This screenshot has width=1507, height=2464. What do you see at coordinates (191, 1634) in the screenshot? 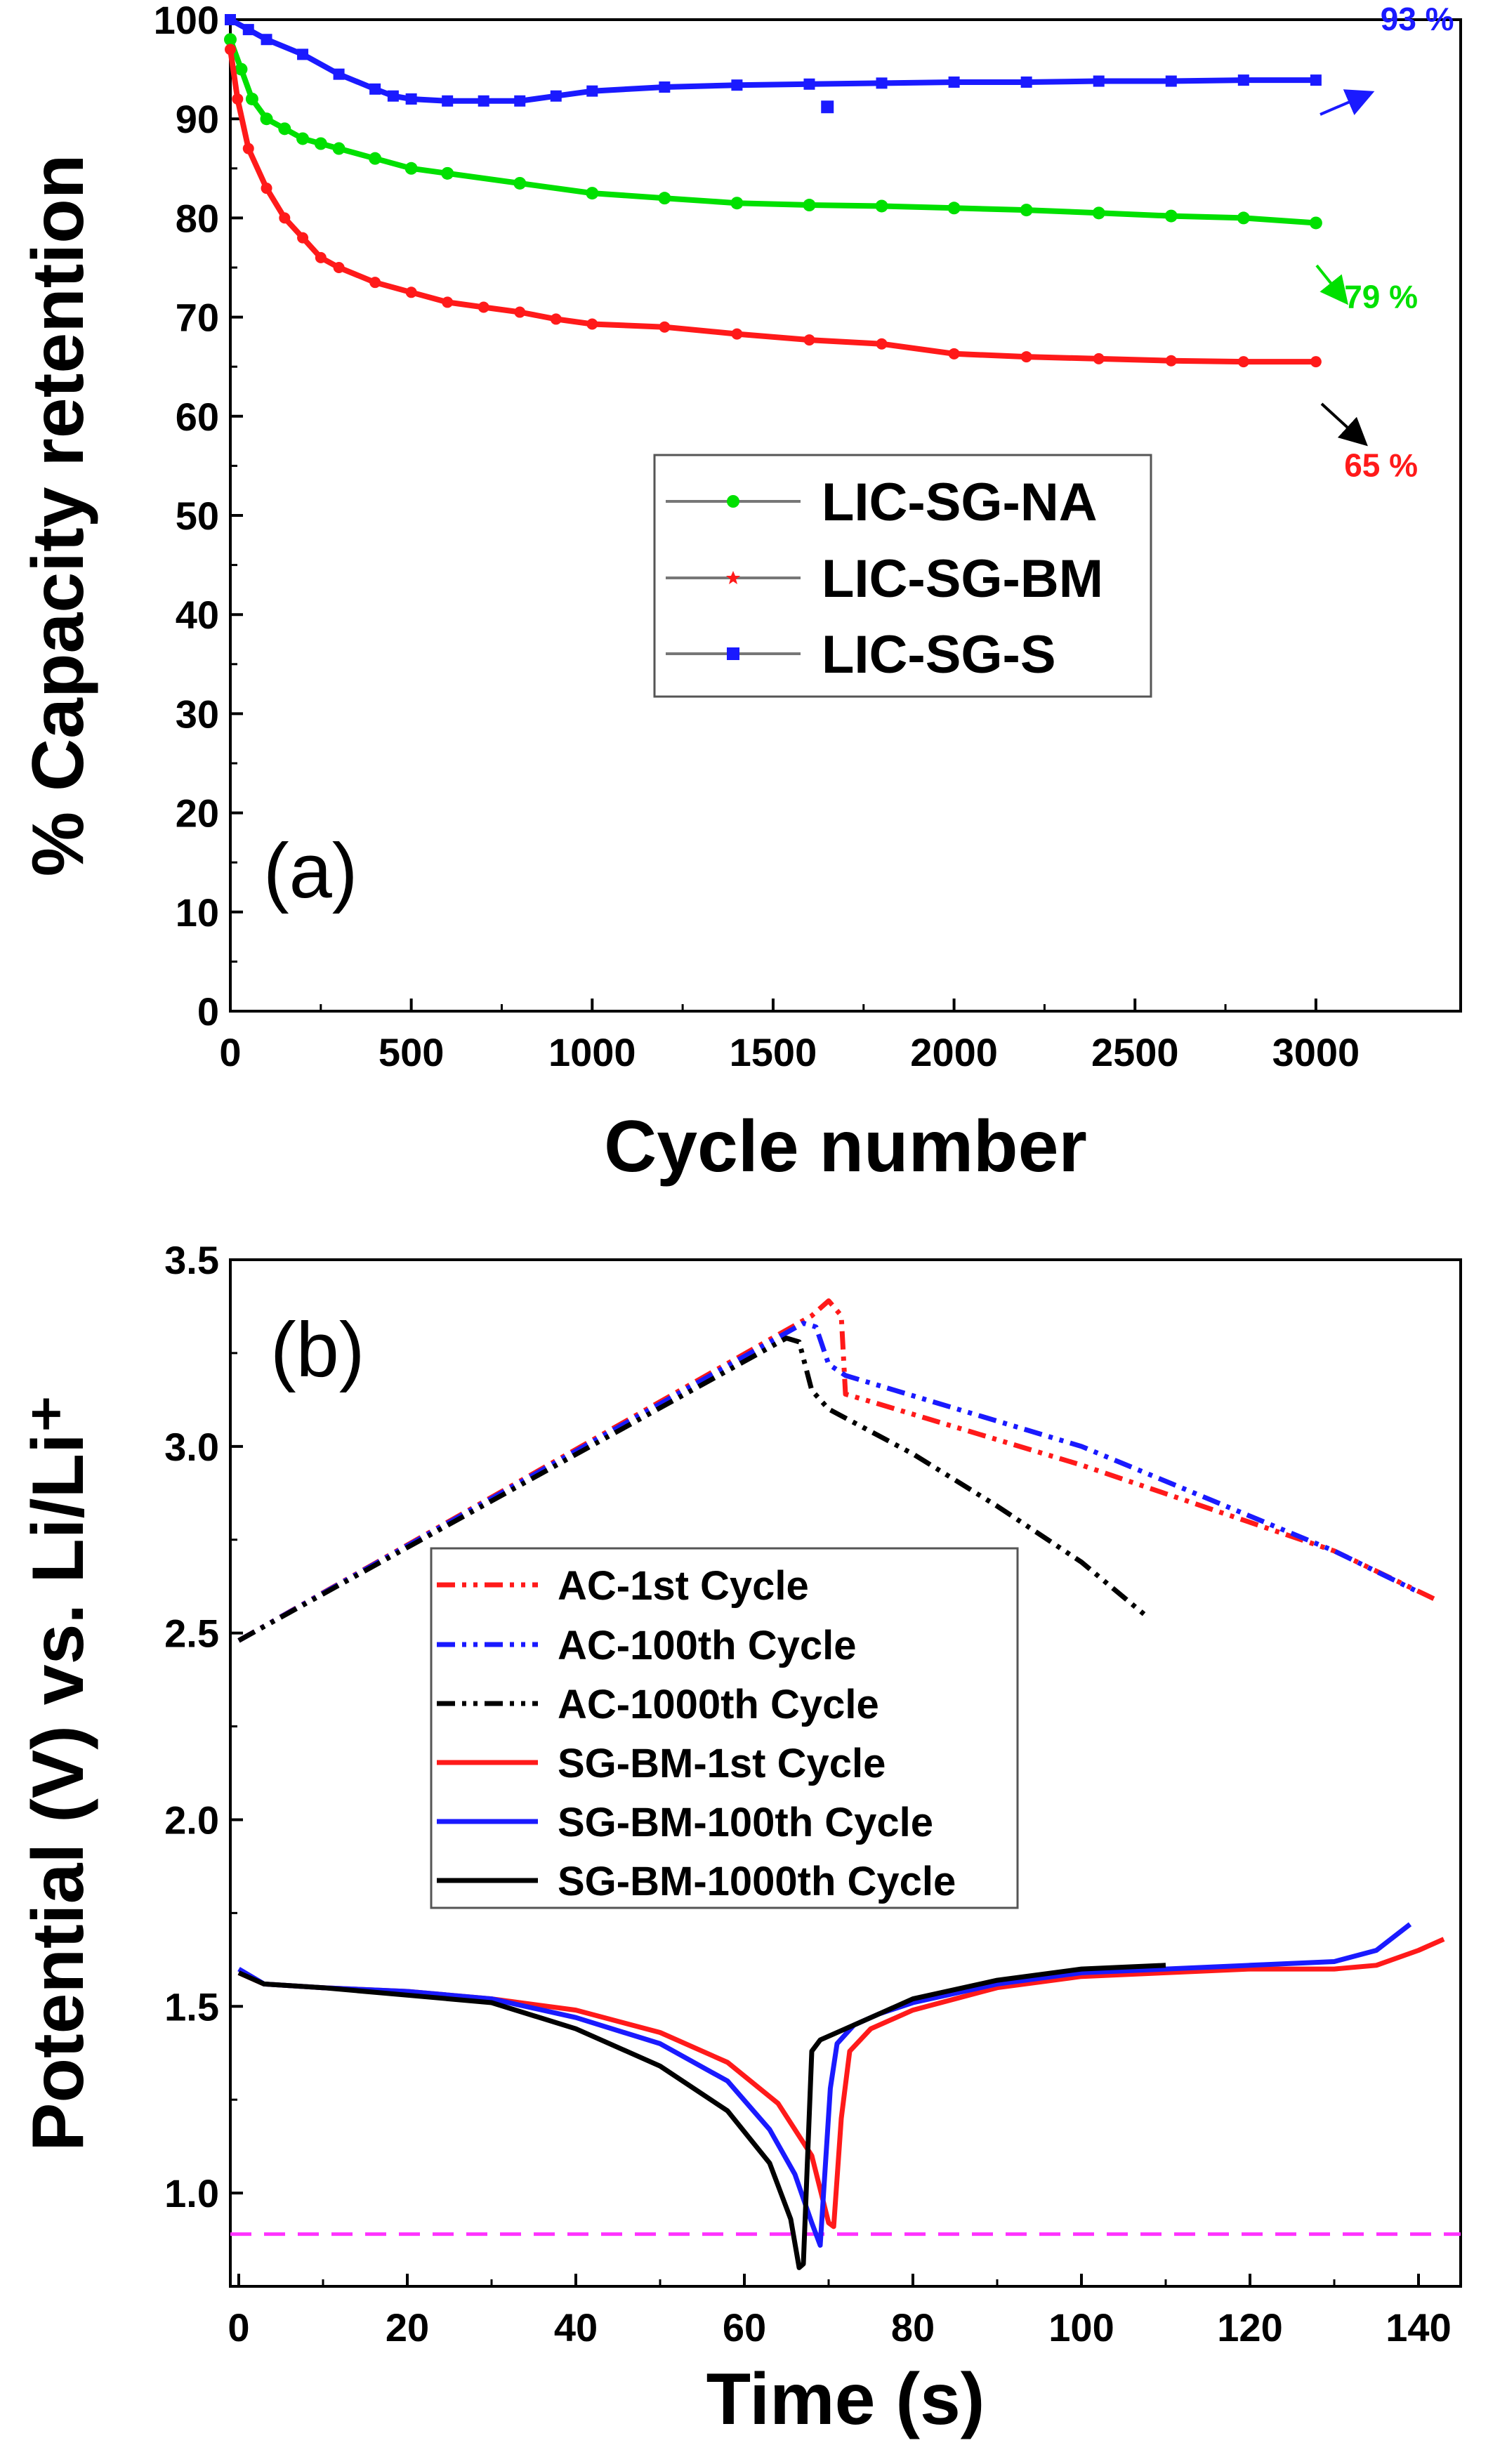
I see `y-tick-label: 2.5` at bounding box center [191, 1634].